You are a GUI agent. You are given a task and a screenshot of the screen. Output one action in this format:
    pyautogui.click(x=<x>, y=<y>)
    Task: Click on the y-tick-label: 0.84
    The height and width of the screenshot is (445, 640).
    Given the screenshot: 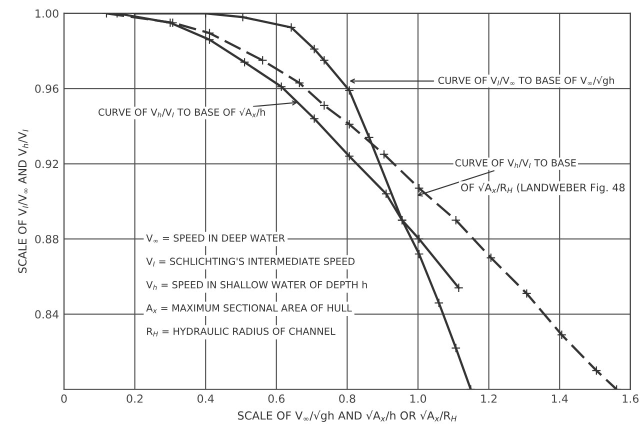 What is the action you would take?
    pyautogui.click(x=47, y=314)
    